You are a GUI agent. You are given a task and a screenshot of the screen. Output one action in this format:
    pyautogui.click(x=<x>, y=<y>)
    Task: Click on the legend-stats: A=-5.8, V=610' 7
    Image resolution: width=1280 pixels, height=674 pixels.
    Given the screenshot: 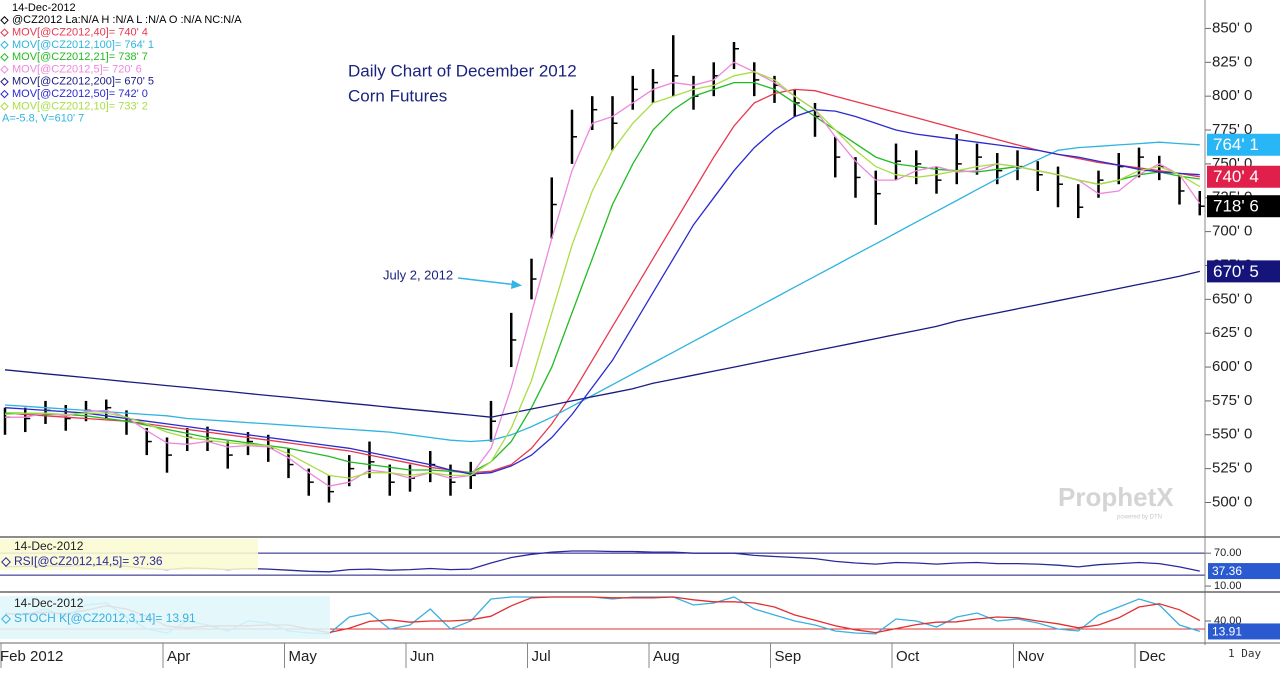 What is the action you would take?
    pyautogui.click(x=43, y=119)
    